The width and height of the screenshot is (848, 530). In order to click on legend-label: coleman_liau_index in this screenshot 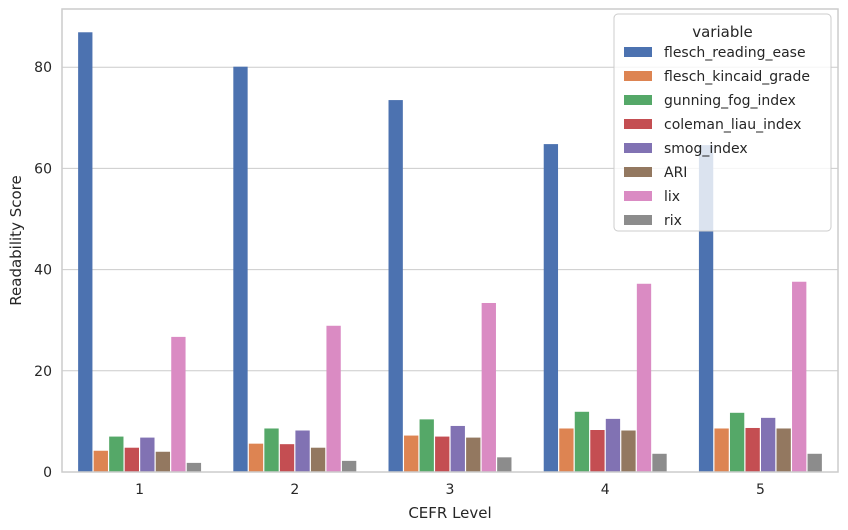, I will do `click(732, 125)`.